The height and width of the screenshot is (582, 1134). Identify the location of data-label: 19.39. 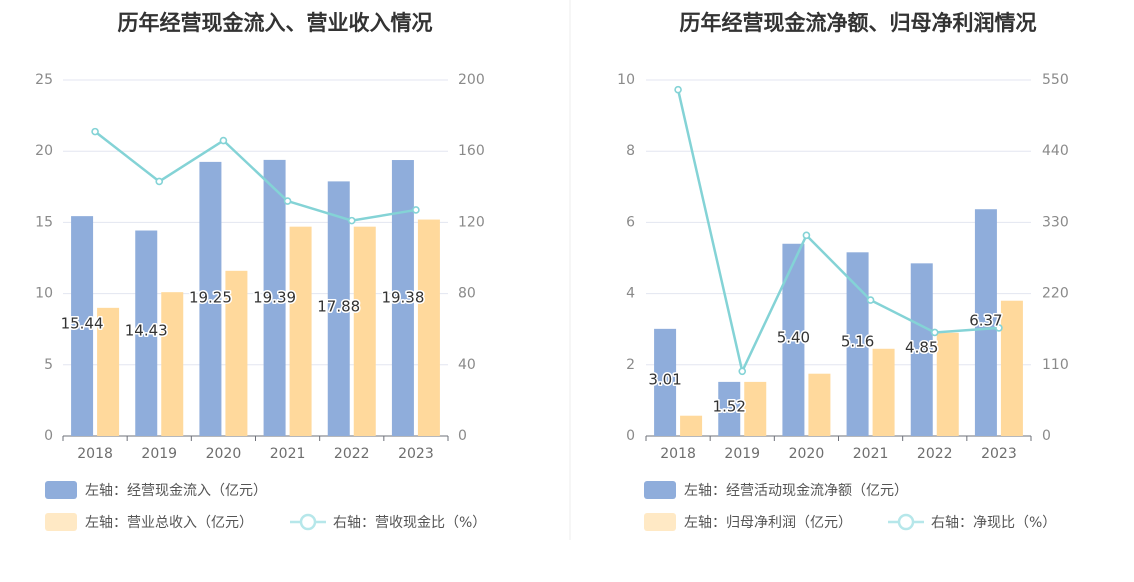
(274, 298).